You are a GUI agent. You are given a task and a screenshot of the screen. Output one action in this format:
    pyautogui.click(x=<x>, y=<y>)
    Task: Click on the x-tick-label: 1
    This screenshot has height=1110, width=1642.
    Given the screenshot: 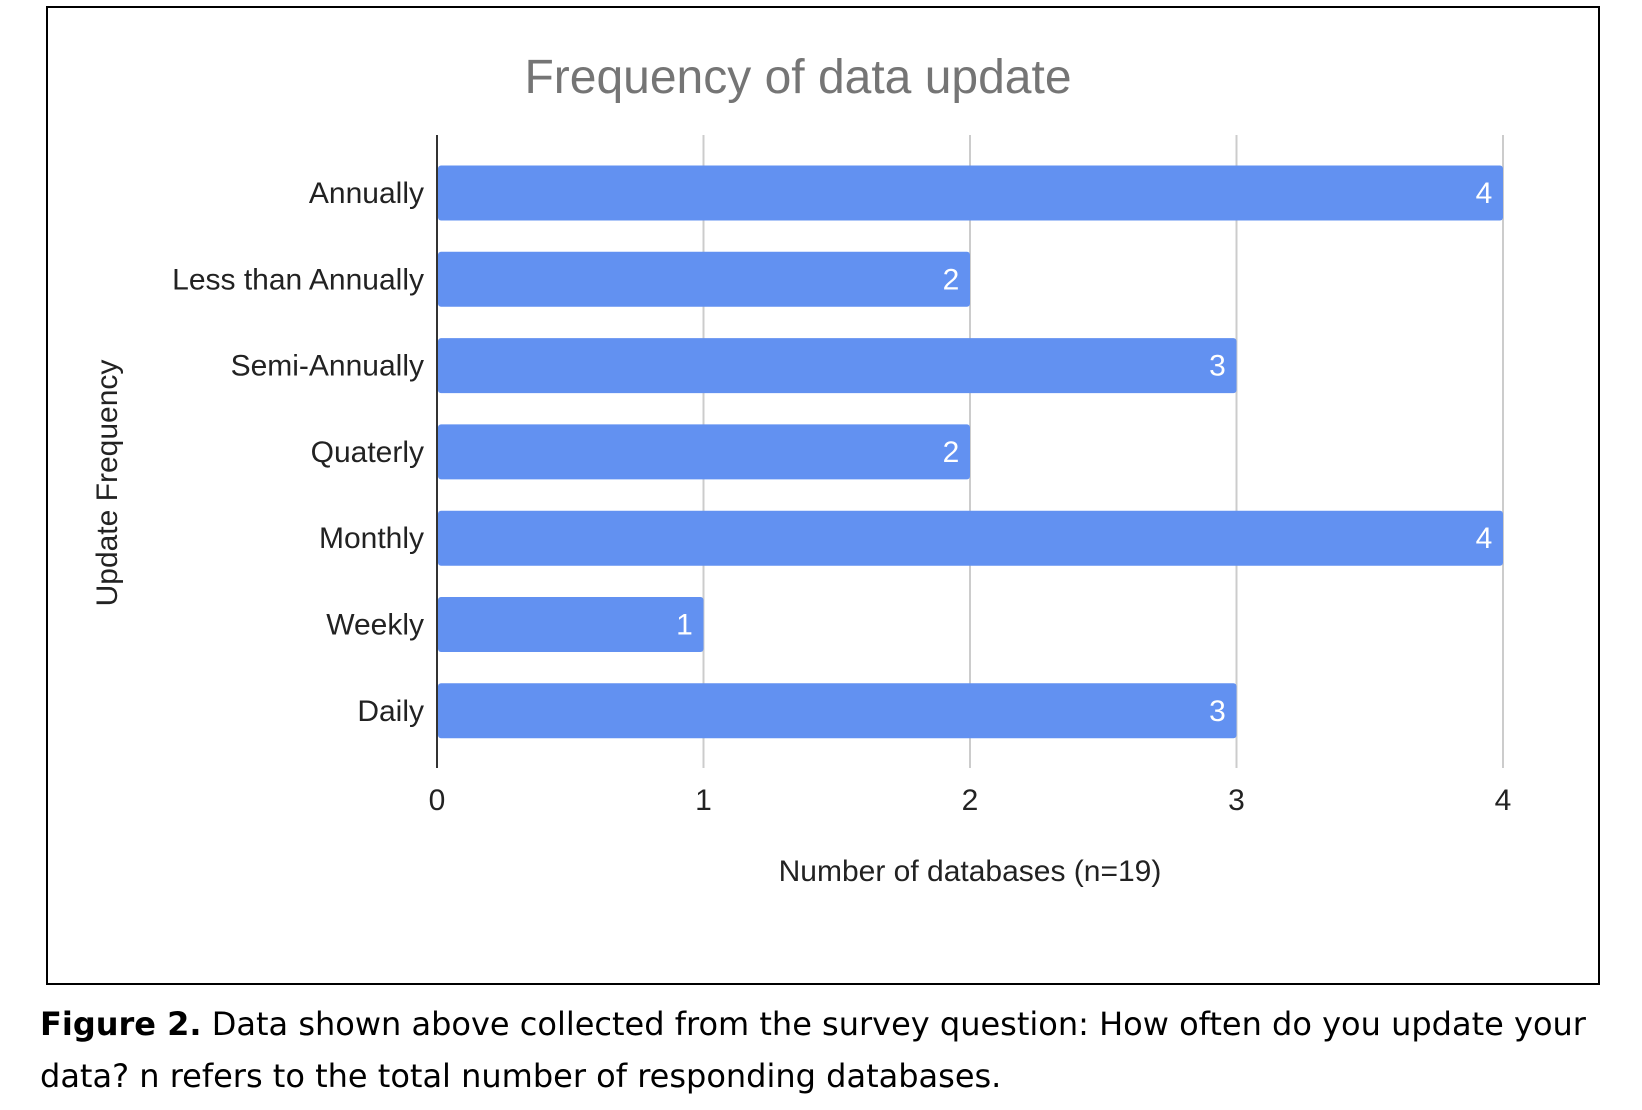 What is the action you would take?
    pyautogui.click(x=703, y=800)
    